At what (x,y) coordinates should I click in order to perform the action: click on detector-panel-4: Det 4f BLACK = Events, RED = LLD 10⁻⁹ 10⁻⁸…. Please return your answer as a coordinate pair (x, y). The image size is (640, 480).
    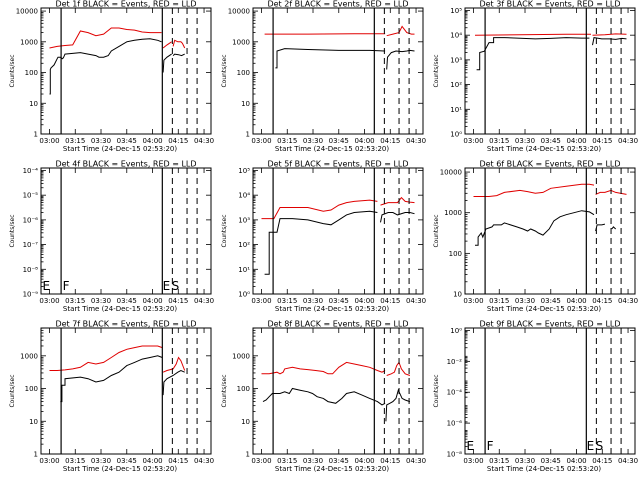
    Looking at the image, I should click on (111, 237).